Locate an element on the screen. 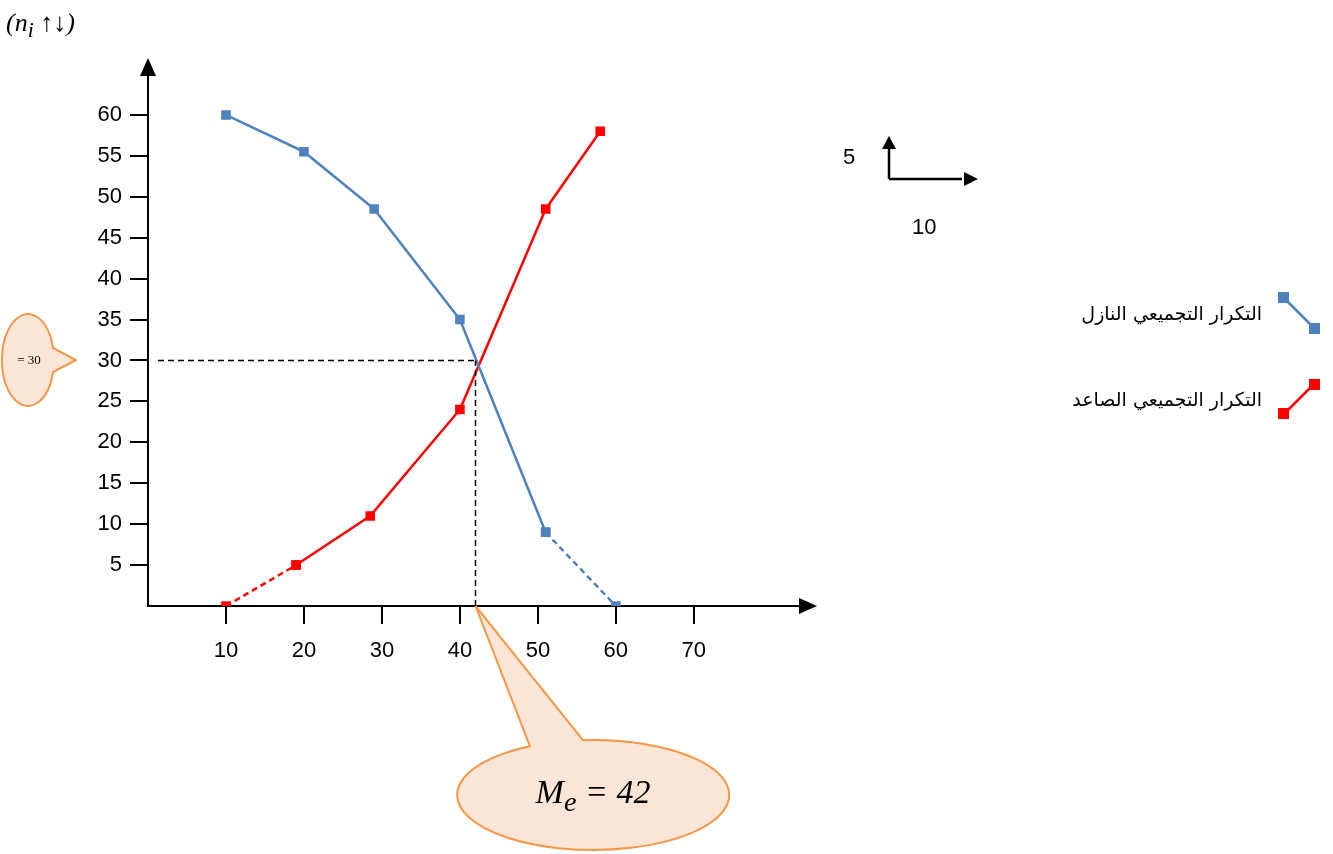 This screenshot has width=1333, height=854. y-tick-label: 30 is located at coordinates (109, 359).